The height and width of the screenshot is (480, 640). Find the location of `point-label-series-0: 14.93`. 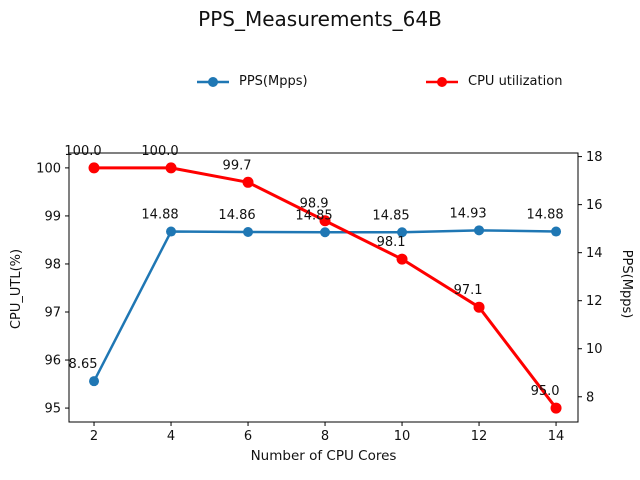

point-label-series-0: 14.93 is located at coordinates (467, 213).